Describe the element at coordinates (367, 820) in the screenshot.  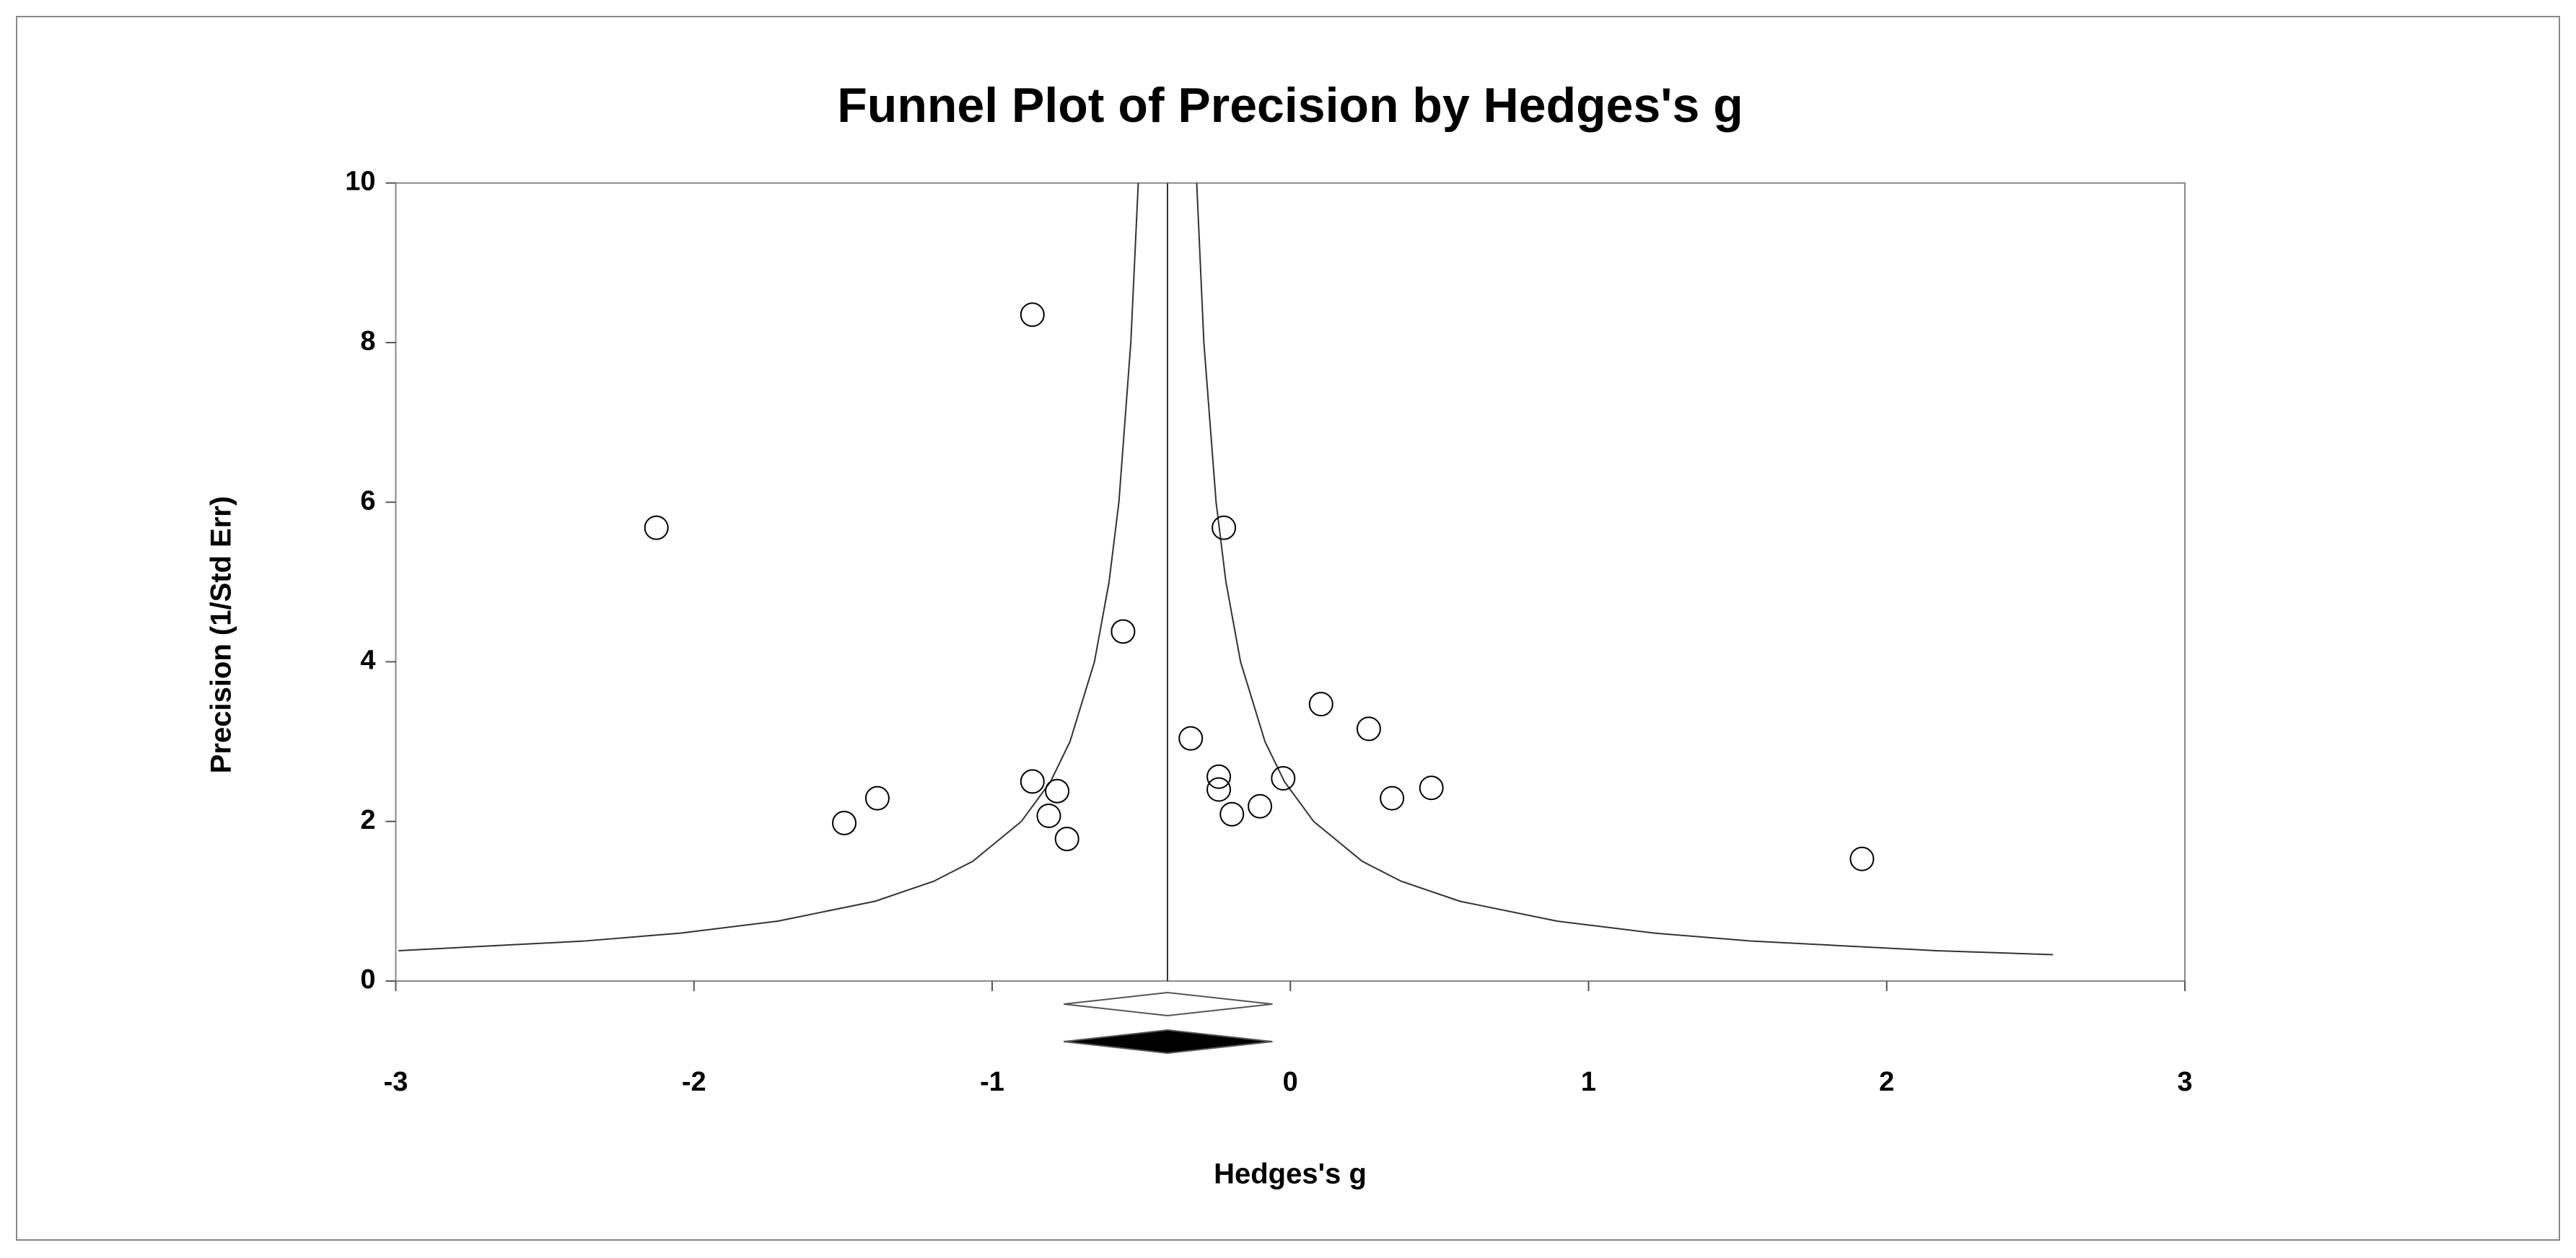
I see `y-tick-label: 2` at that location.